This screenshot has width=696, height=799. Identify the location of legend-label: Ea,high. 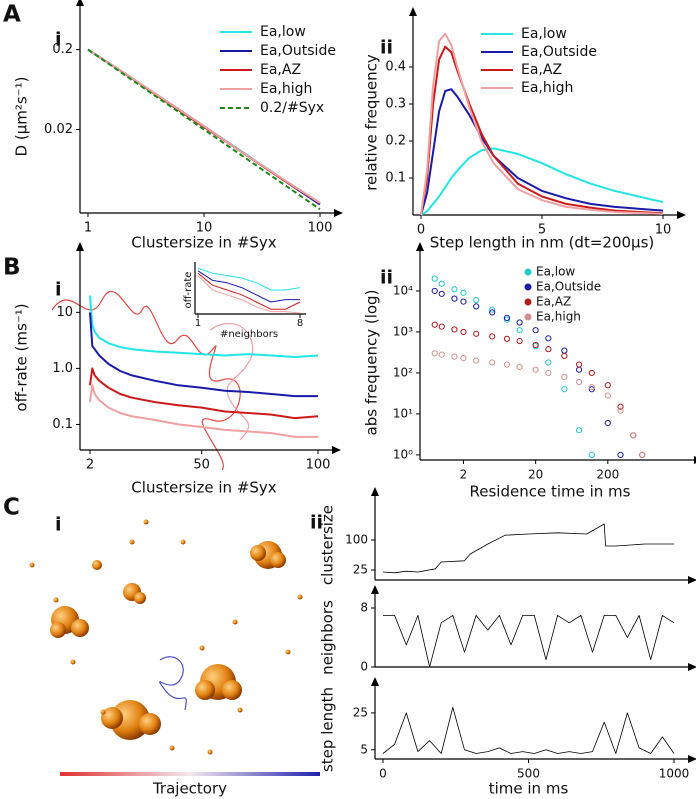
(558, 317).